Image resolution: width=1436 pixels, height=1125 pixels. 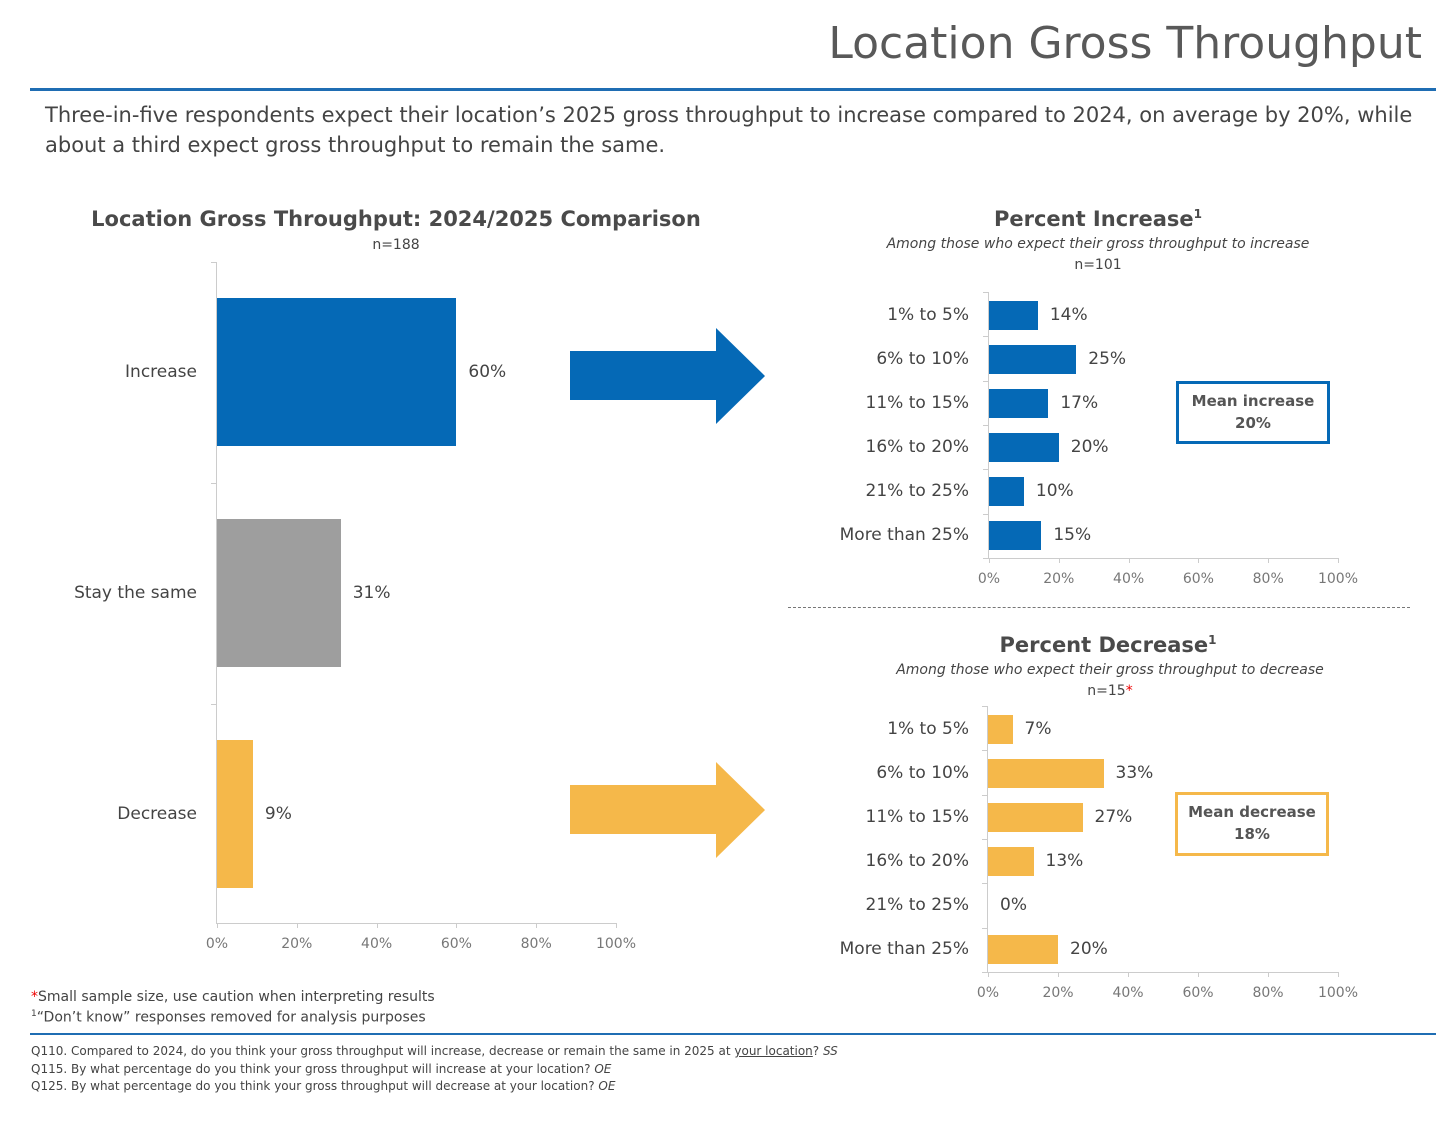 I want to click on chart1-category-label: Increase, so click(x=161, y=372).